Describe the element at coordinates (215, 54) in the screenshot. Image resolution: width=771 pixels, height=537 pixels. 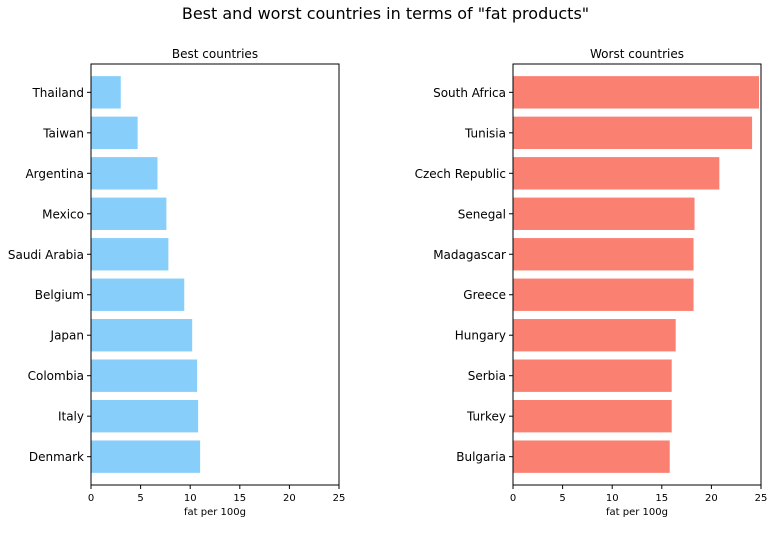
I see `best-chart-title: Best countries` at that location.